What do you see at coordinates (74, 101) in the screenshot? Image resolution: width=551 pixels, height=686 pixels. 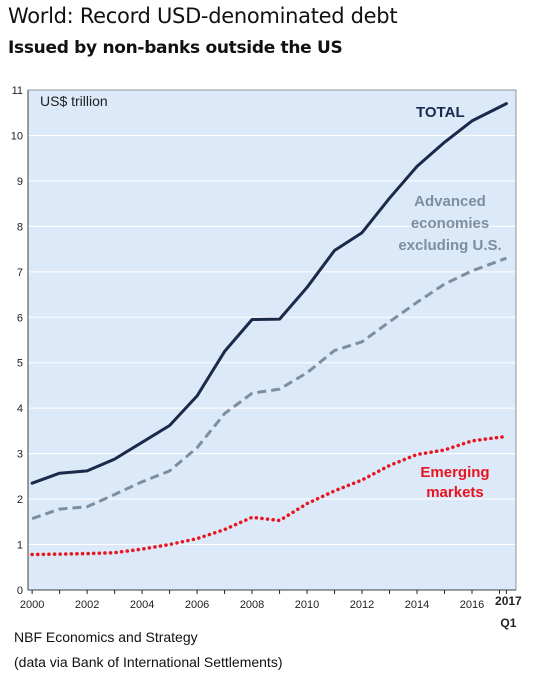 I see `unit-label: US$ trillion` at bounding box center [74, 101].